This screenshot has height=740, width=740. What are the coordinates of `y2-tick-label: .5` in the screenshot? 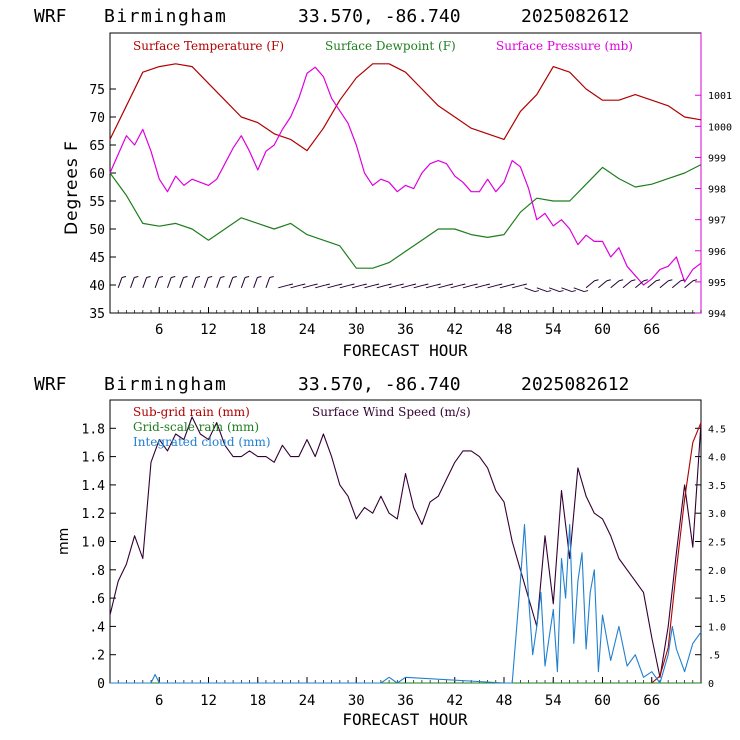 It's located at (714, 656).